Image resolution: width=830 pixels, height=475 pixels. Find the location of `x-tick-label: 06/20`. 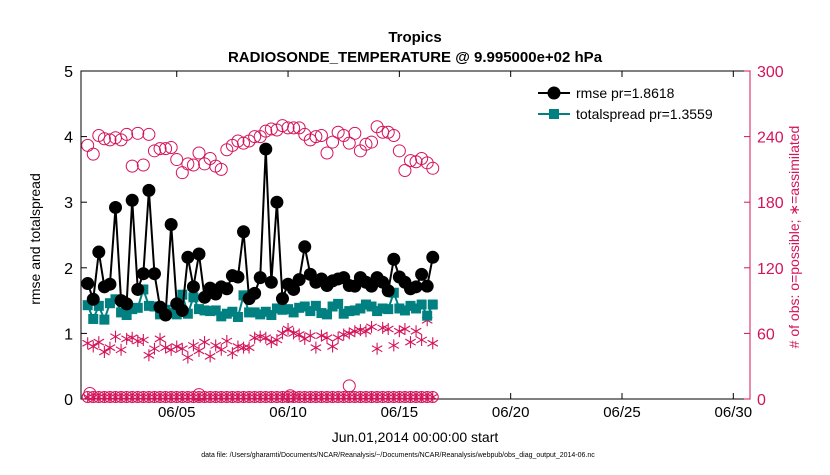

x-tick-label: 06/20 is located at coordinates (511, 412).